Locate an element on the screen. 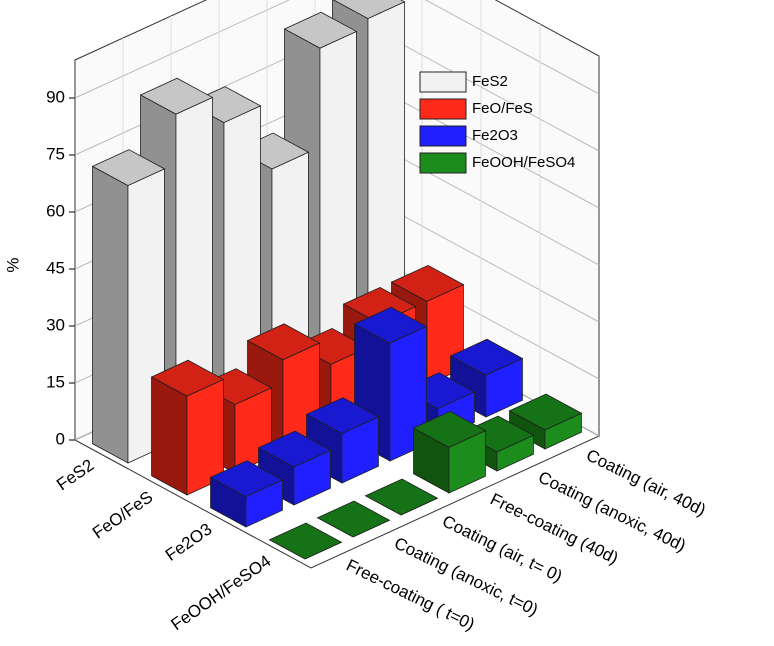  y-tick-label: 45 is located at coordinates (55, 267).